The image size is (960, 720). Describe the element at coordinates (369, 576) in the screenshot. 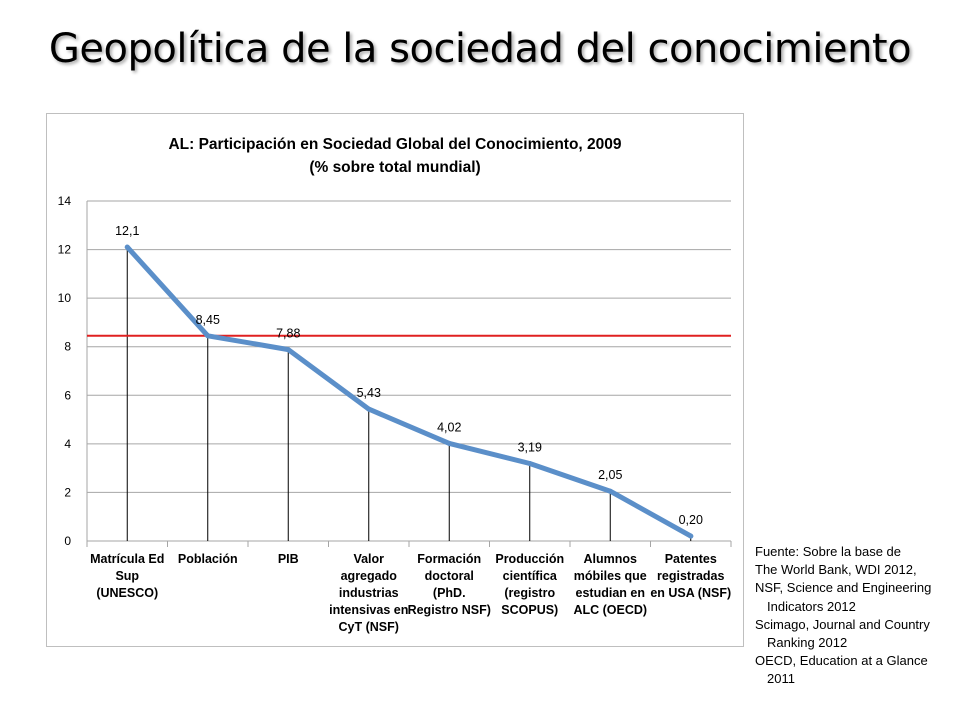

I see `x-category-label: agregado` at that location.